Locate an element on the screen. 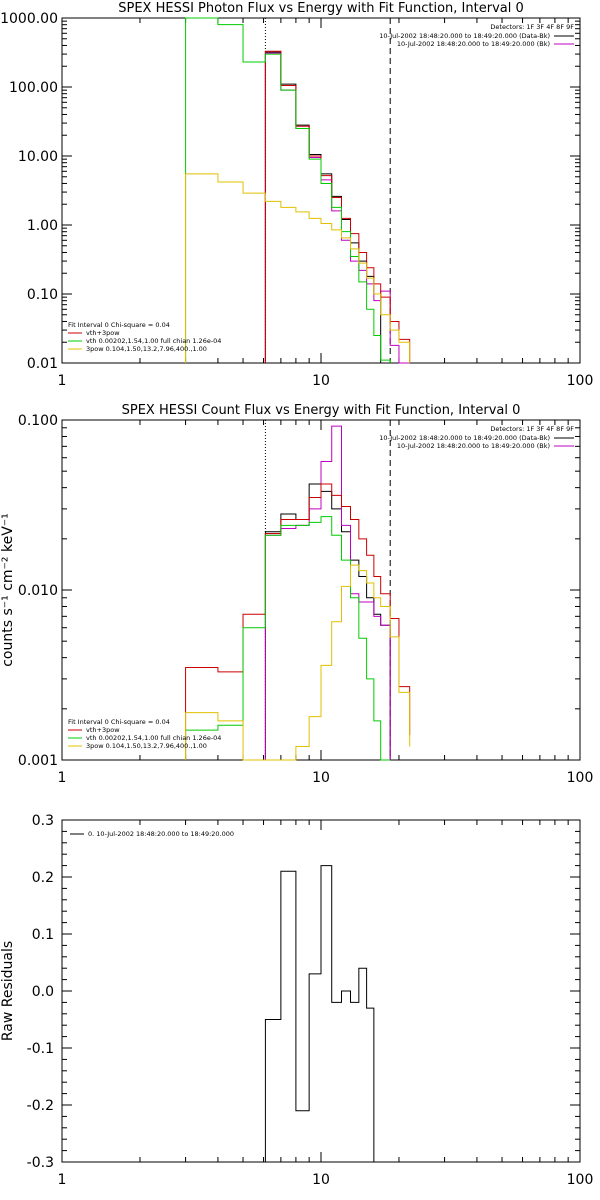 Image resolution: width=600 pixels, height=1200 pixels. y-tick-label: 10.00 is located at coordinates (38, 157).